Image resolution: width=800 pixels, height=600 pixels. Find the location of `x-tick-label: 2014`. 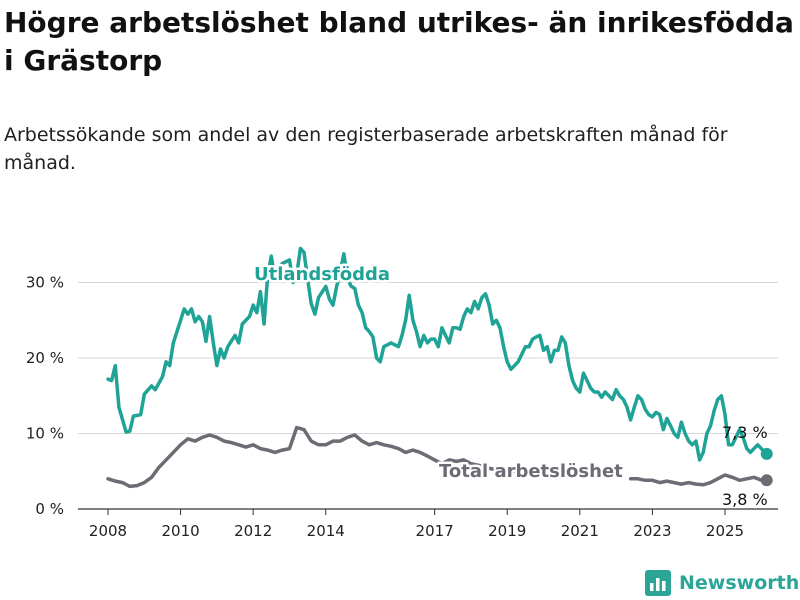

x-tick-label: 2014 is located at coordinates (326, 531).